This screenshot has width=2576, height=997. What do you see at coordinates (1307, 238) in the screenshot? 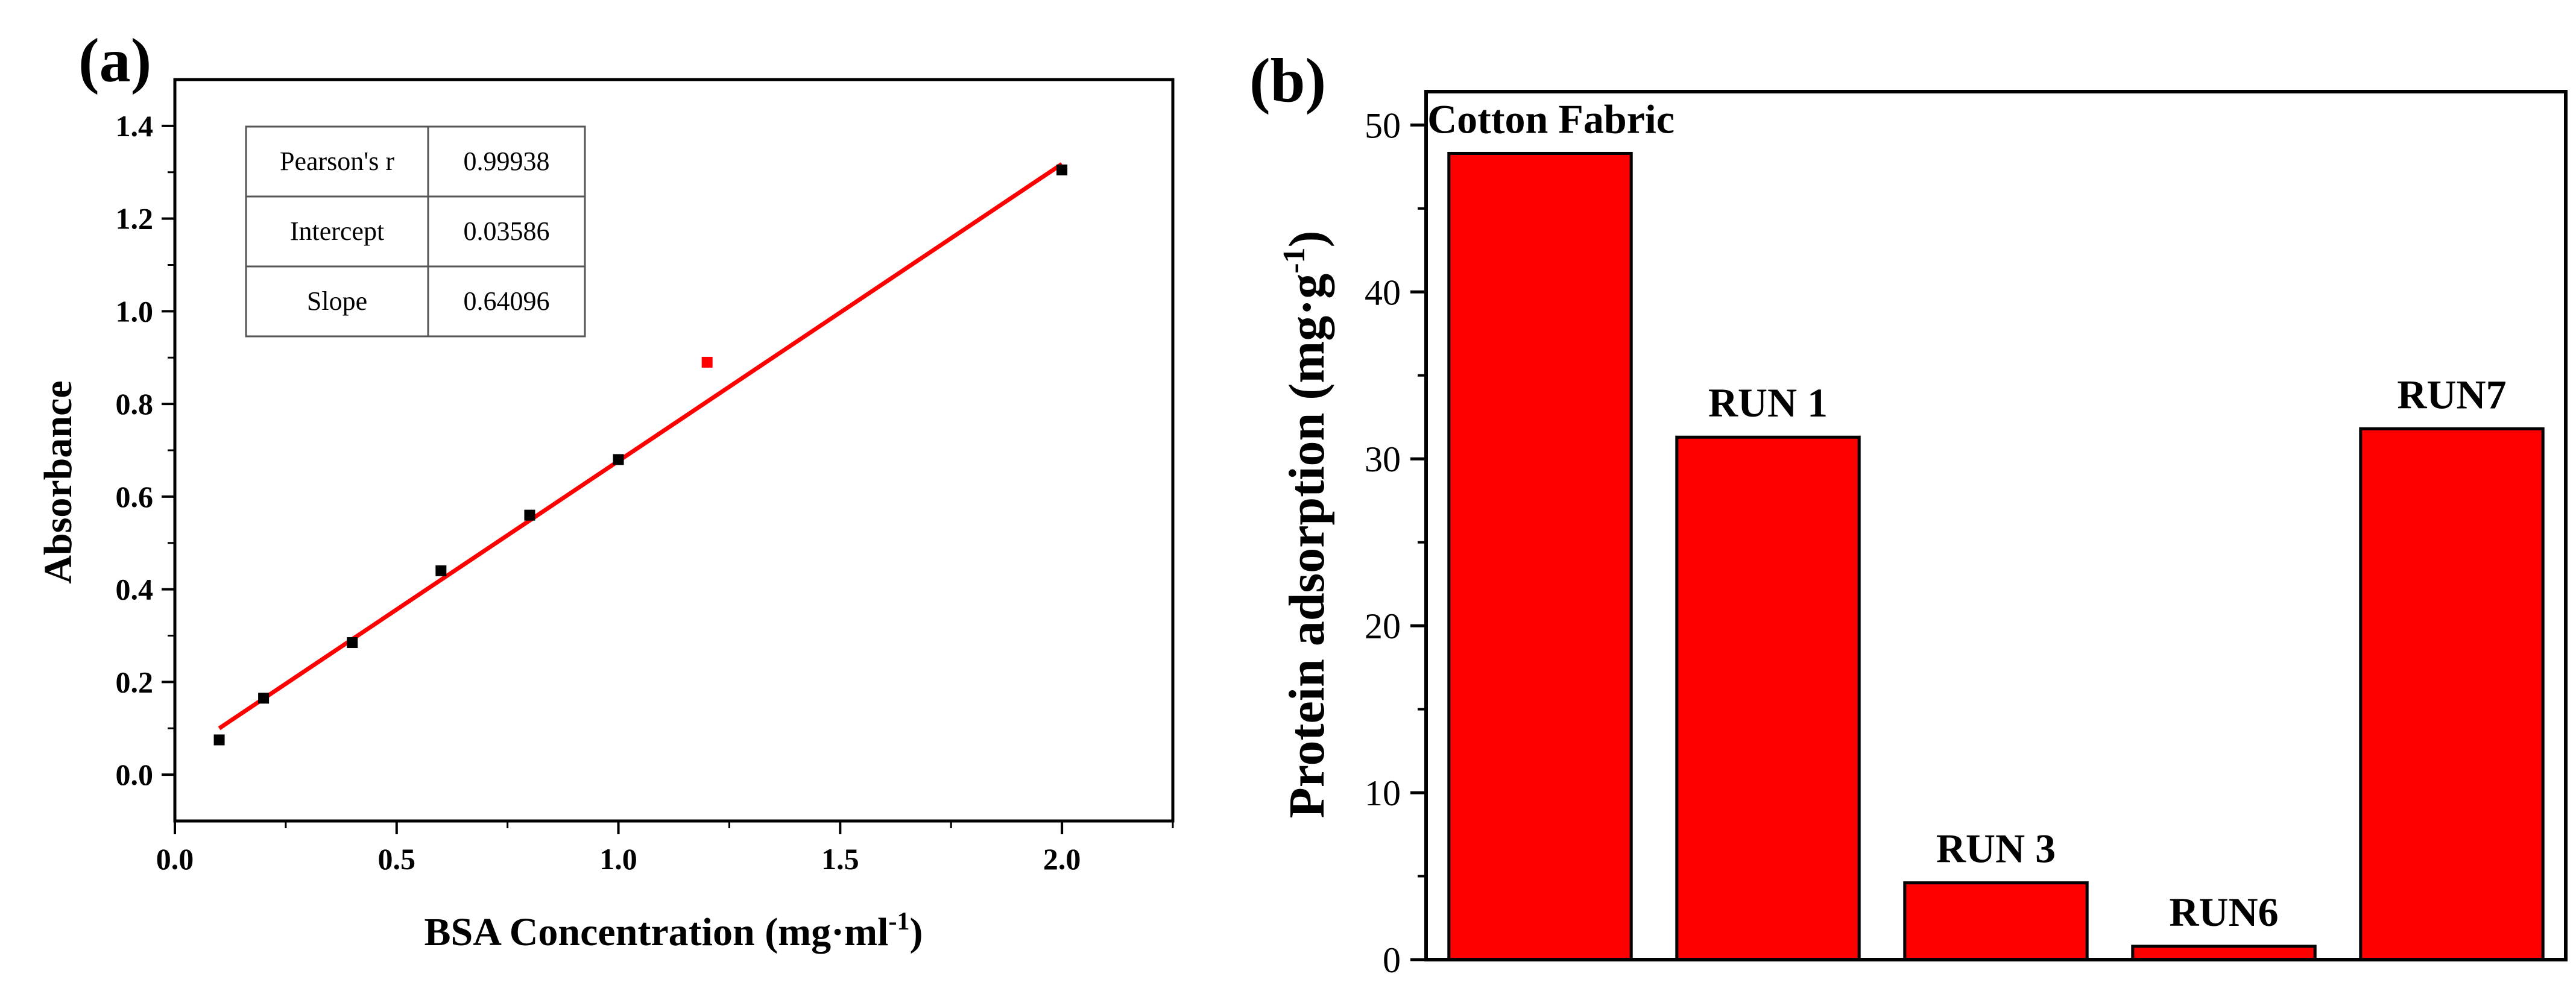
I see `panel-b-ylabel-close: )` at bounding box center [1307, 238].